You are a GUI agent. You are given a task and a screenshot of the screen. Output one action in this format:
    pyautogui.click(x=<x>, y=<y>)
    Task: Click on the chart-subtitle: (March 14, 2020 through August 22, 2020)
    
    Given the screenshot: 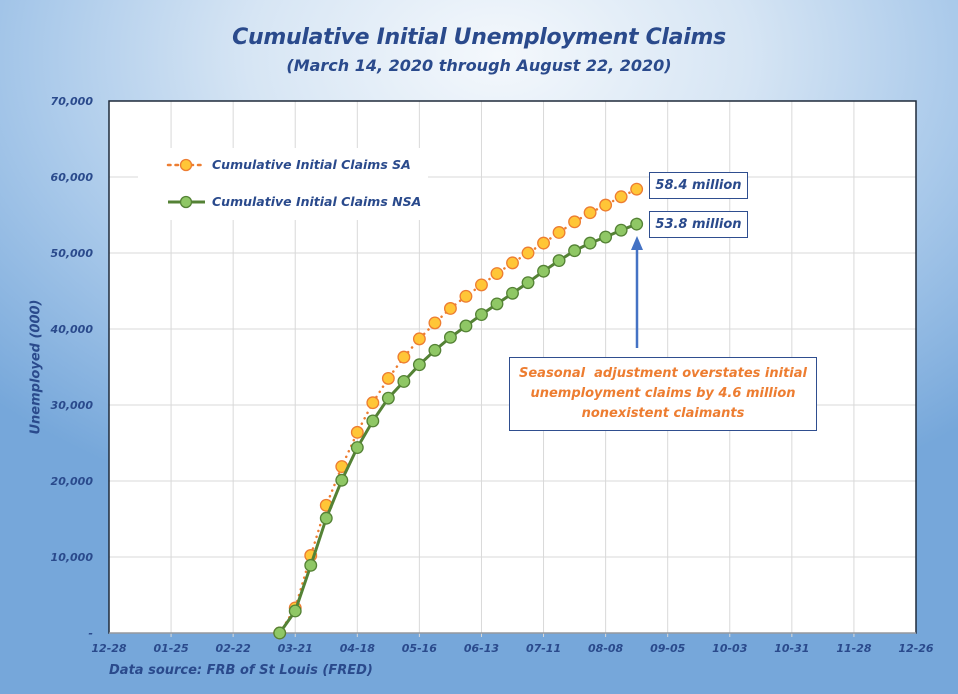 What is the action you would take?
    pyautogui.click(x=479, y=65)
    